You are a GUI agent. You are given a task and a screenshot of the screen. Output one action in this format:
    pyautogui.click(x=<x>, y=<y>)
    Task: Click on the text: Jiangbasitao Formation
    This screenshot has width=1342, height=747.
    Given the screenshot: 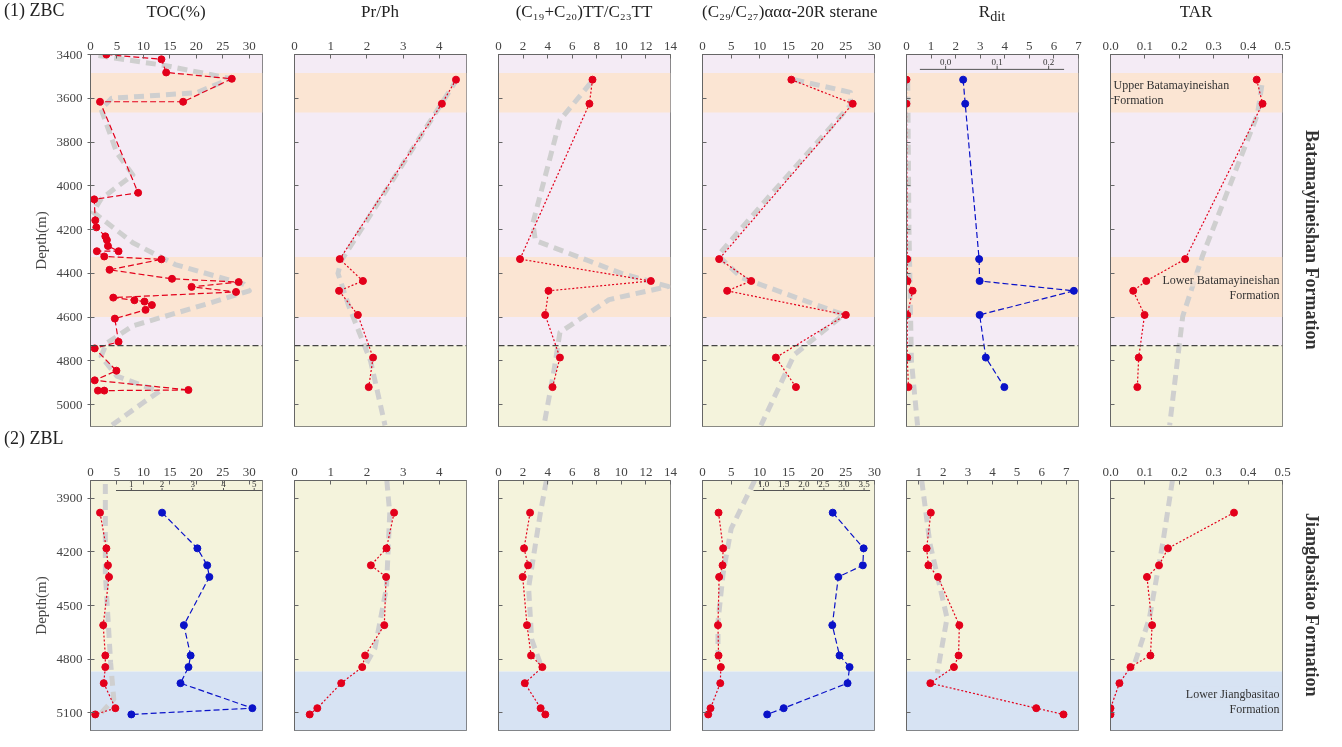 What is the action you would take?
    pyautogui.click(x=1311, y=605)
    